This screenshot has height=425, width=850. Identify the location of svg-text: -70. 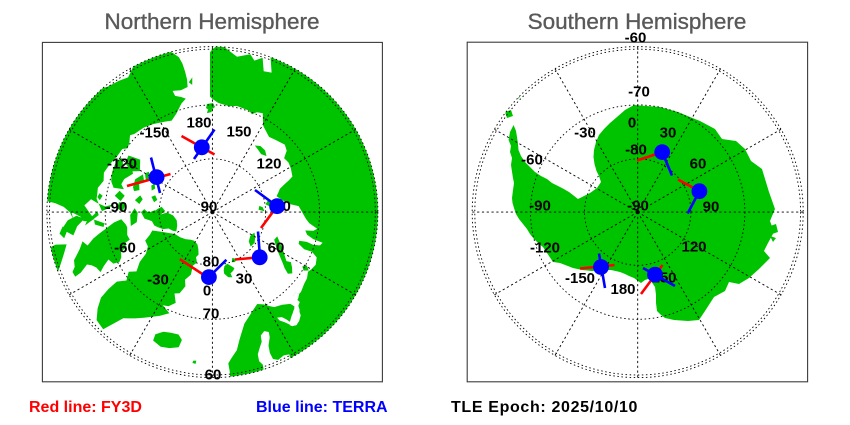
(639, 92).